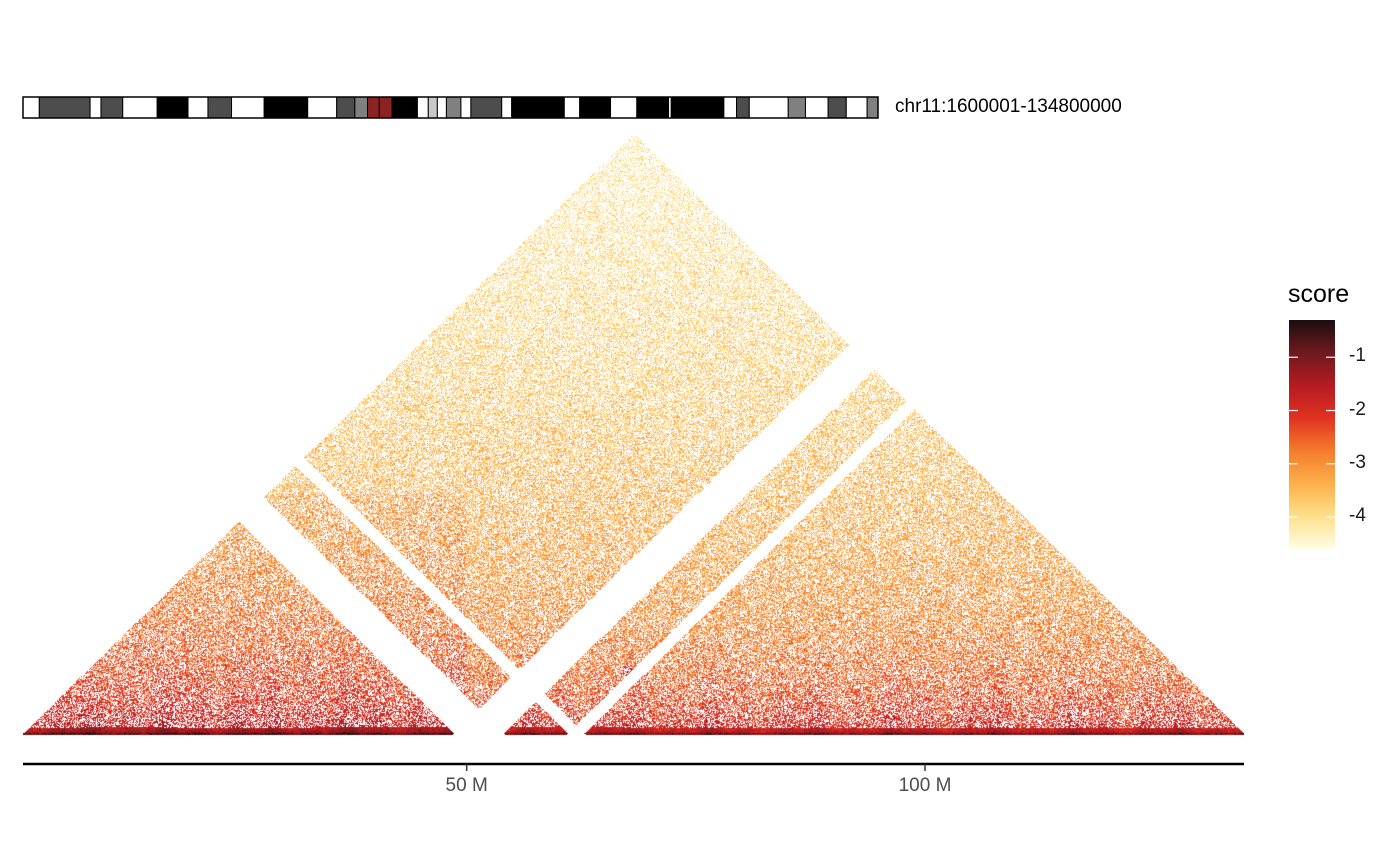  I want to click on legend-tick-label: -3, so click(1357, 462).